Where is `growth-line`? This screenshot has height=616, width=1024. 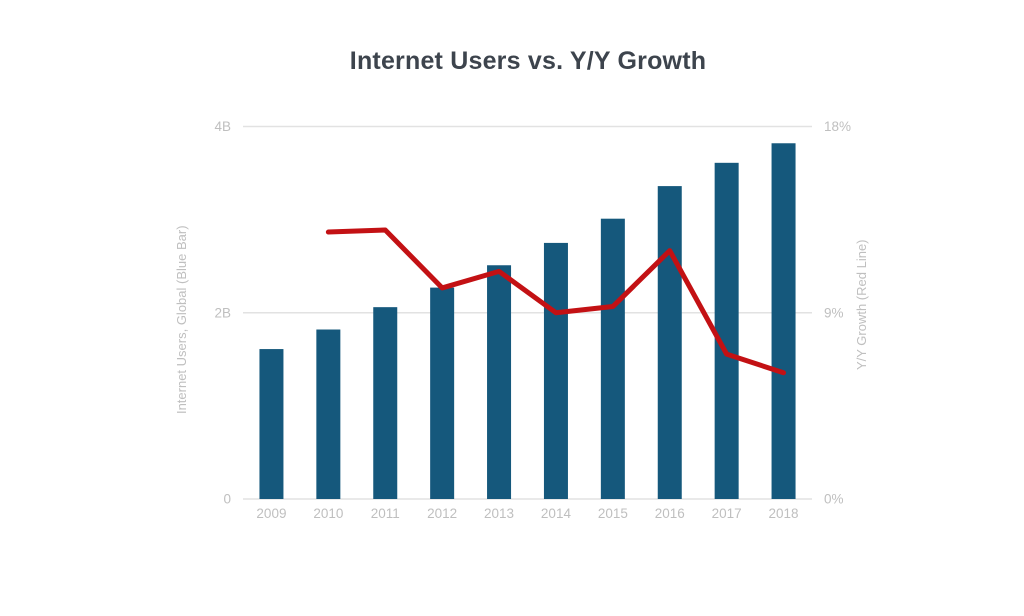
growth-line is located at coordinates (556, 301).